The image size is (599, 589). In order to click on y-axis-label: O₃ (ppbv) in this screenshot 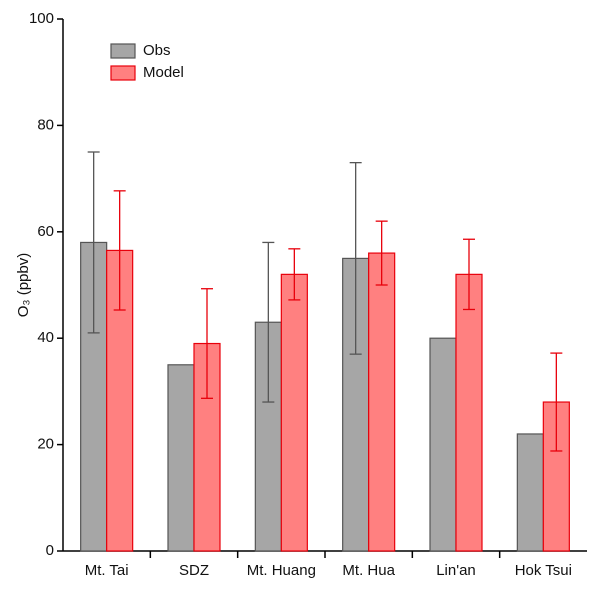, I will do `click(23, 285)`.